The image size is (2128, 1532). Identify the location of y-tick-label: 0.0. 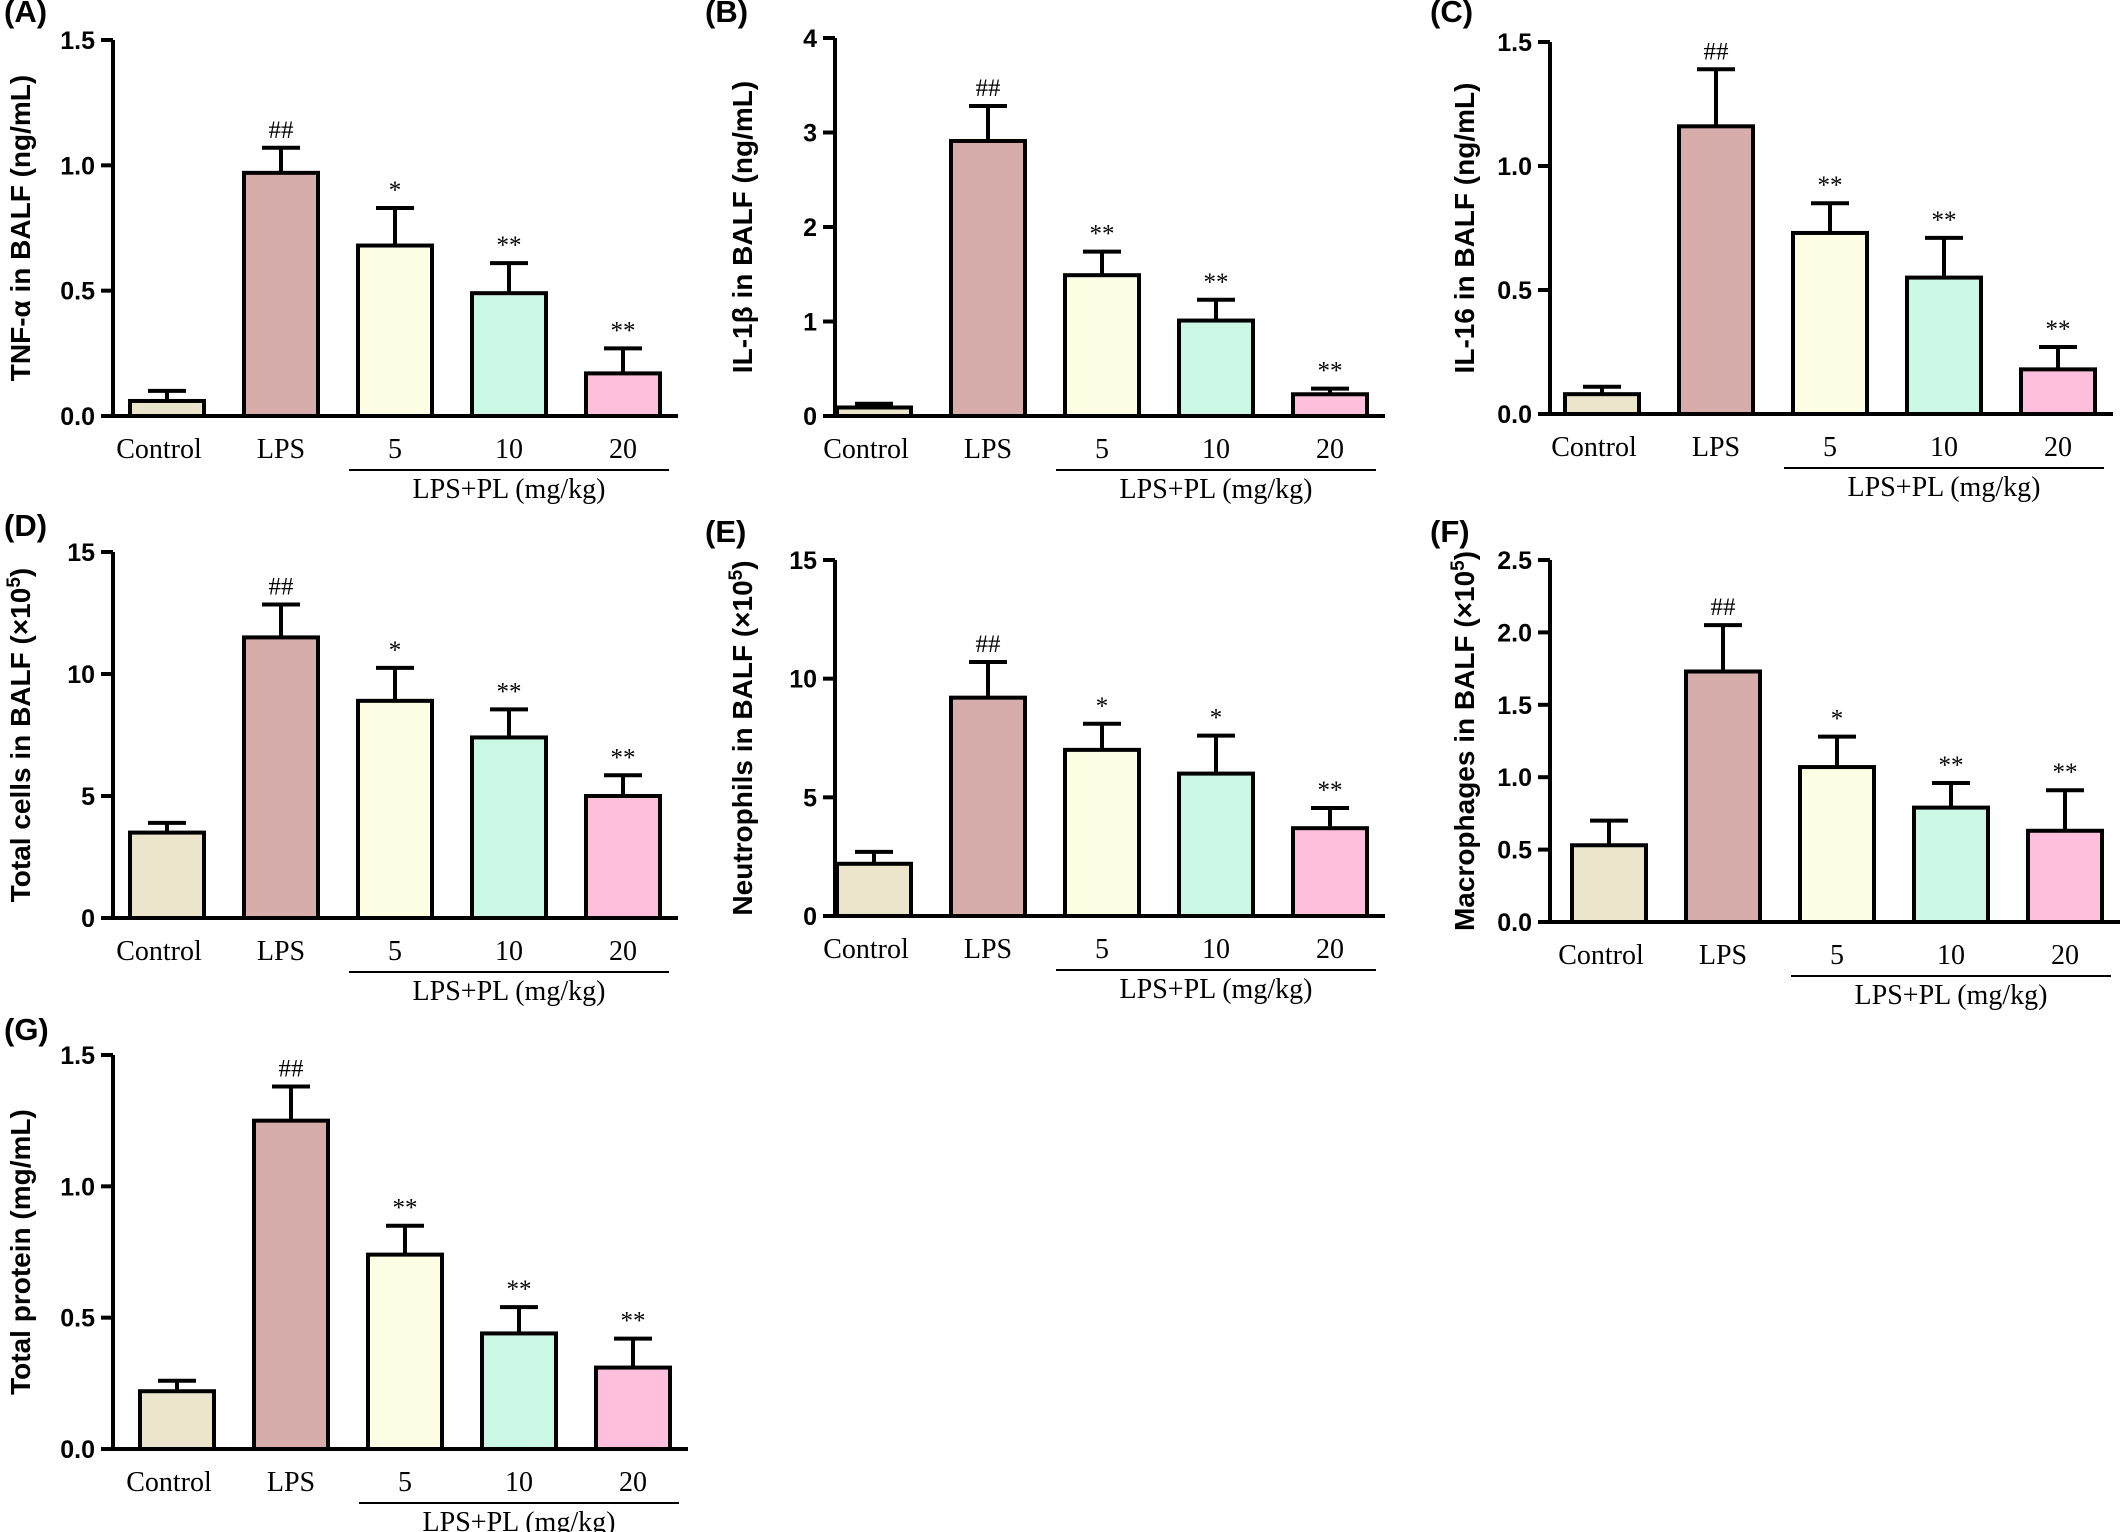
(1514, 415).